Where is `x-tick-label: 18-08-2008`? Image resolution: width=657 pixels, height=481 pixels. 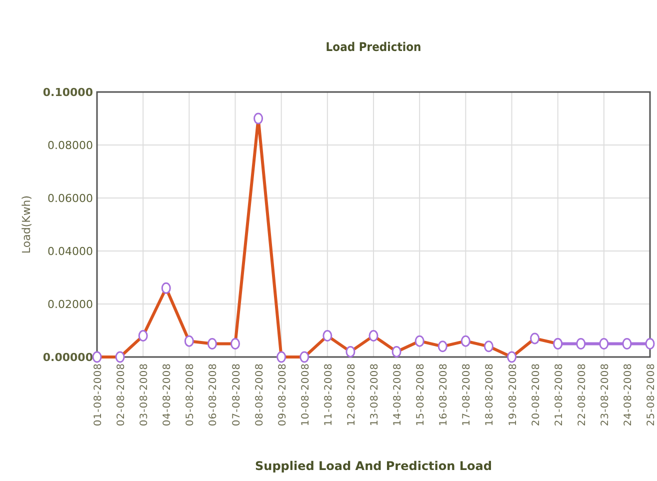
x-tick-label: 18-08-2008 is located at coordinates (490, 394).